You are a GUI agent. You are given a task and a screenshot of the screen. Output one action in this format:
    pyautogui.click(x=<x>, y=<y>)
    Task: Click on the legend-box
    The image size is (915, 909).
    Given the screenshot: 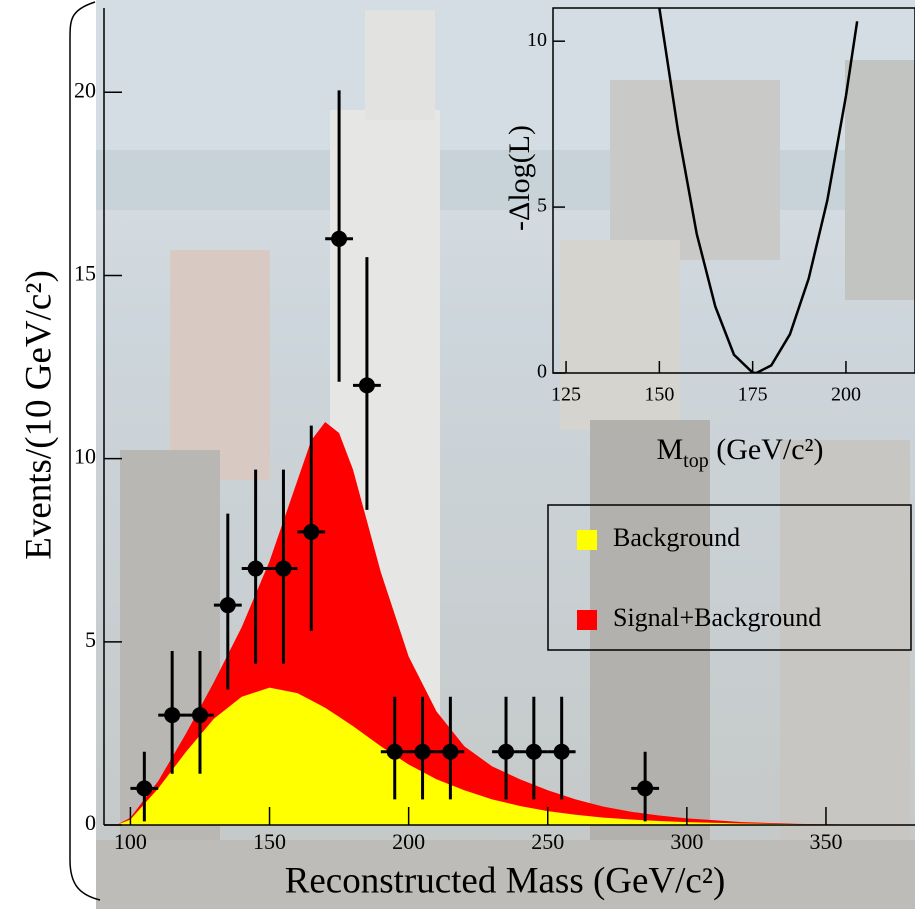 What is the action you would take?
    pyautogui.click(x=729, y=577)
    